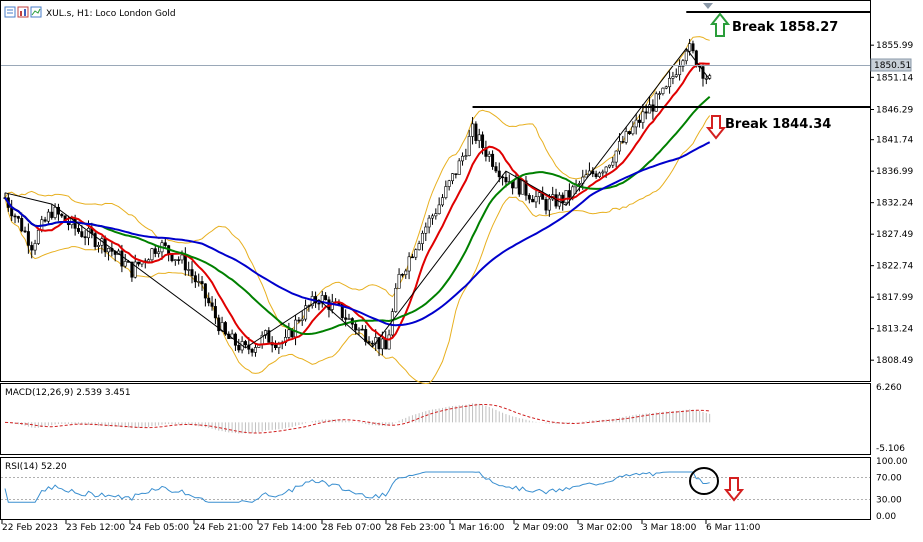 Image resolution: width=923 pixels, height=542 pixels. Describe the element at coordinates (894, 204) in the screenshot. I see `y-tick-label: 1832.24` at that location.